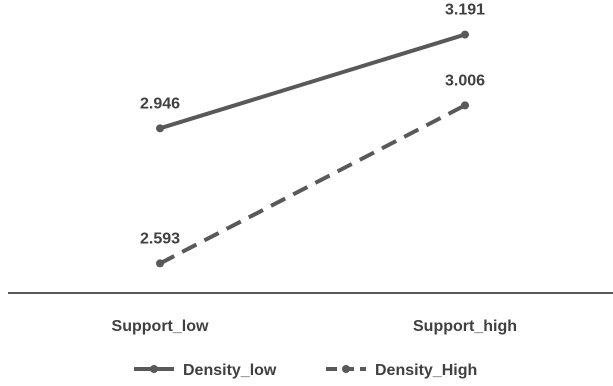  Describe the element at coordinates (465, 80) in the screenshot. I see `data-label-density-high: 3.006` at that location.